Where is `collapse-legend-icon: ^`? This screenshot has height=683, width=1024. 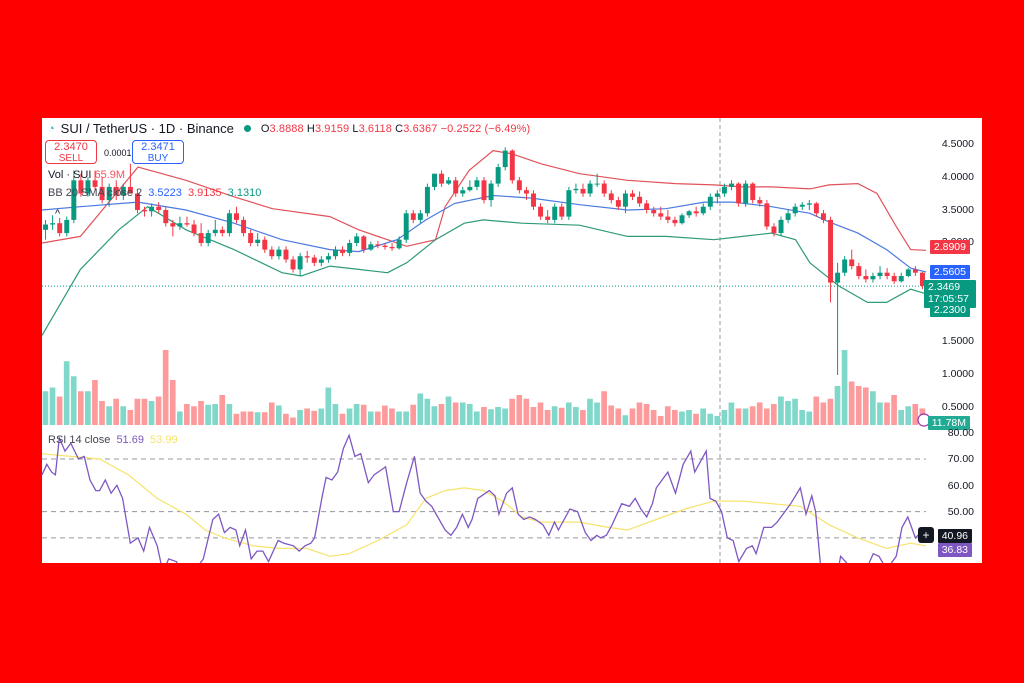
collapse-legend-icon: ^ is located at coordinates (58, 214).